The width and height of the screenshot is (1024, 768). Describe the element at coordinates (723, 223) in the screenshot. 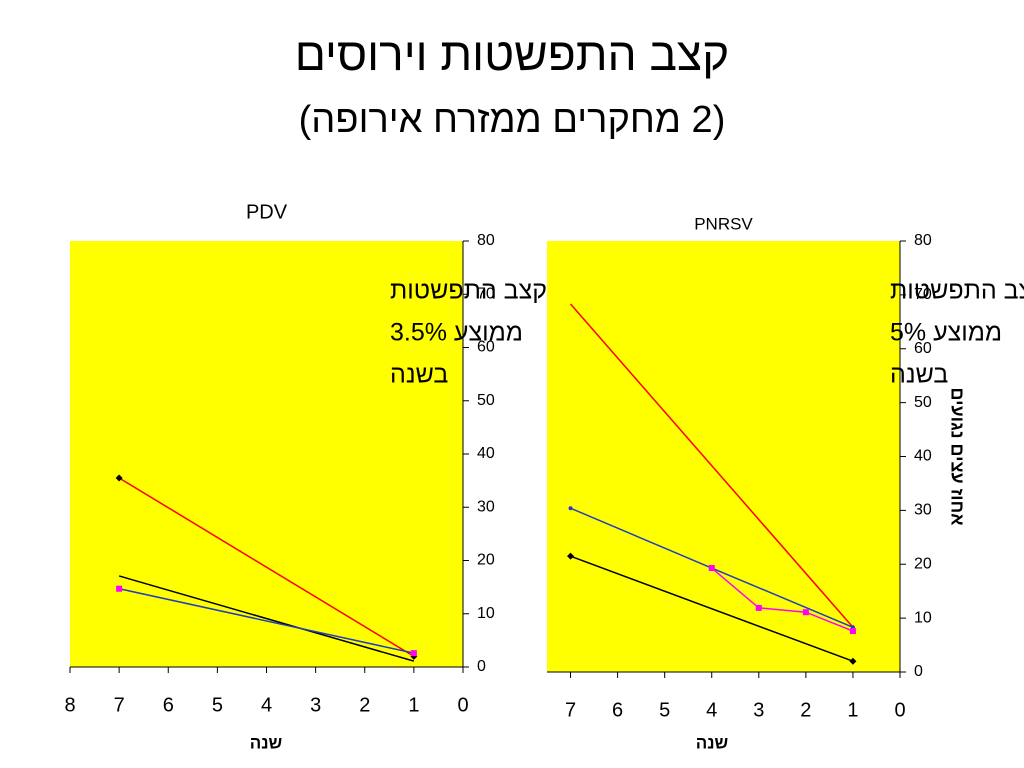

I see `chart-title: PNRSV` at that location.